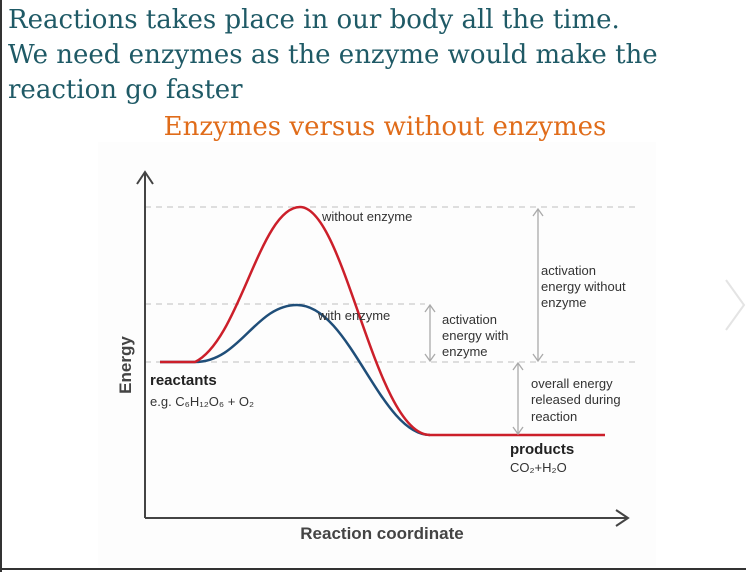  Describe the element at coordinates (125, 90) in the screenshot. I see `heading-line: reaction go faster` at that location.